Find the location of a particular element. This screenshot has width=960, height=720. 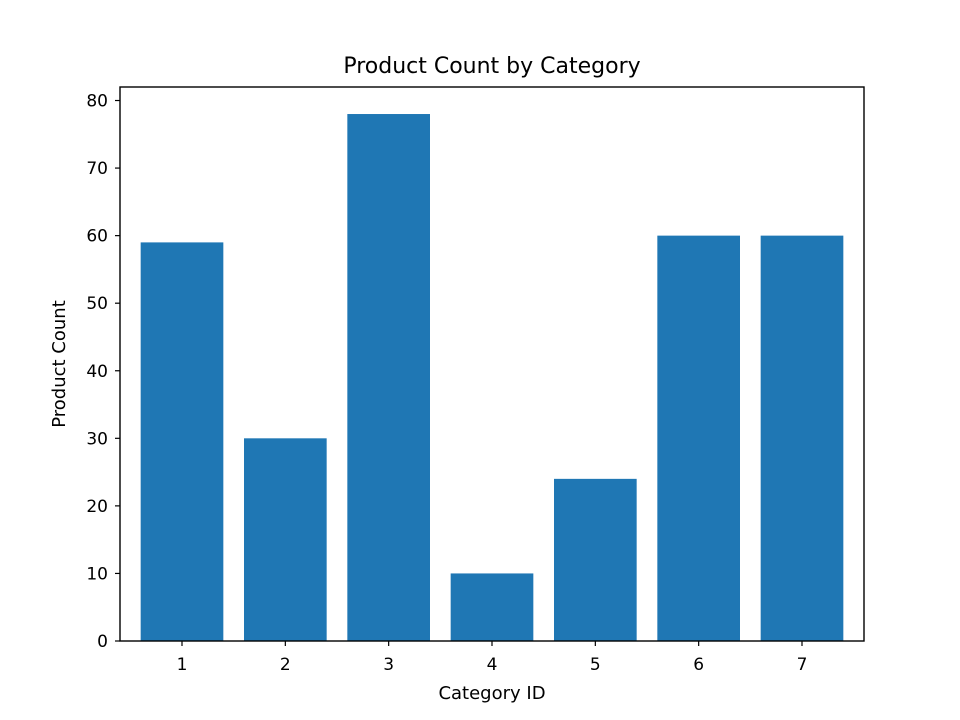

x-tick-label: 1 is located at coordinates (182, 665).